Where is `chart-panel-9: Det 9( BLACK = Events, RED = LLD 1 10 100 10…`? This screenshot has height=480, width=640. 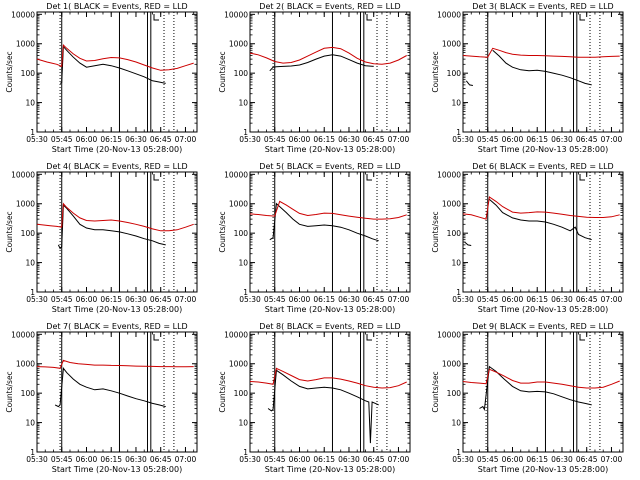
chart-panel-9: Det 9( BLACK = Events, RED = LLD 1 10 100 10… is located at coordinates (527, 398).